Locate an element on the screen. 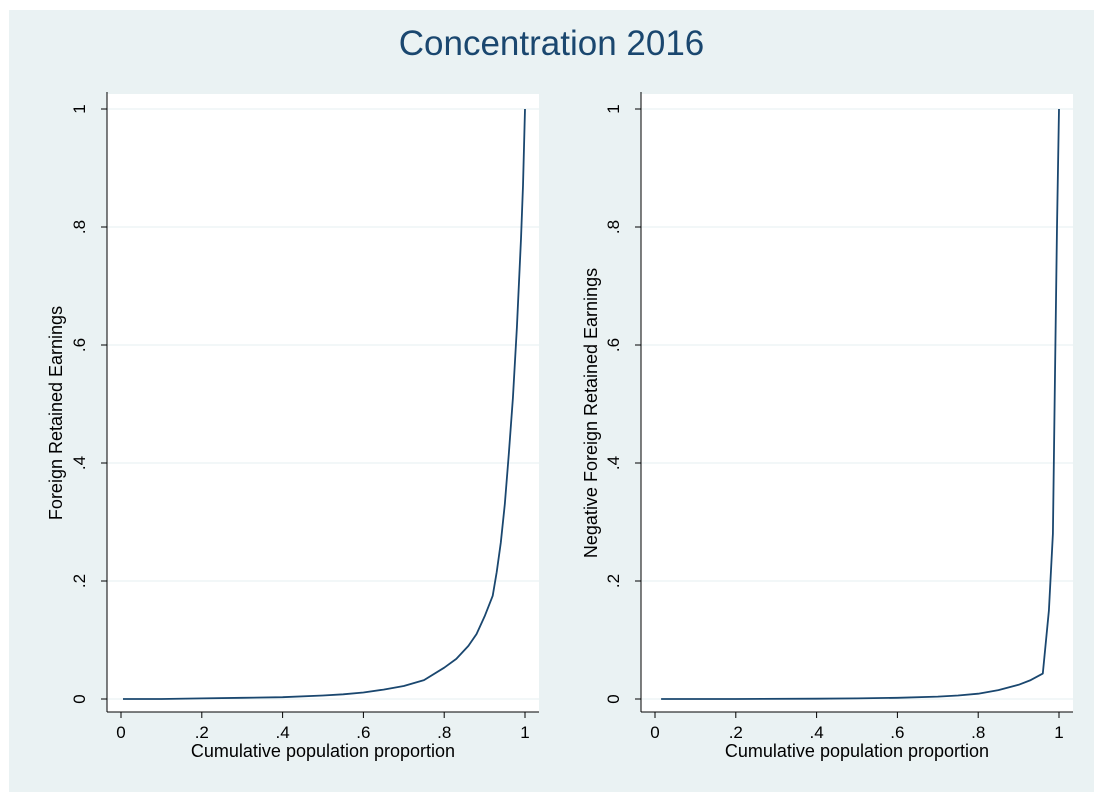 Image resolution: width=1100 pixels, height=802 pixels. right-x-tick-label-3: .6 is located at coordinates (897, 732).